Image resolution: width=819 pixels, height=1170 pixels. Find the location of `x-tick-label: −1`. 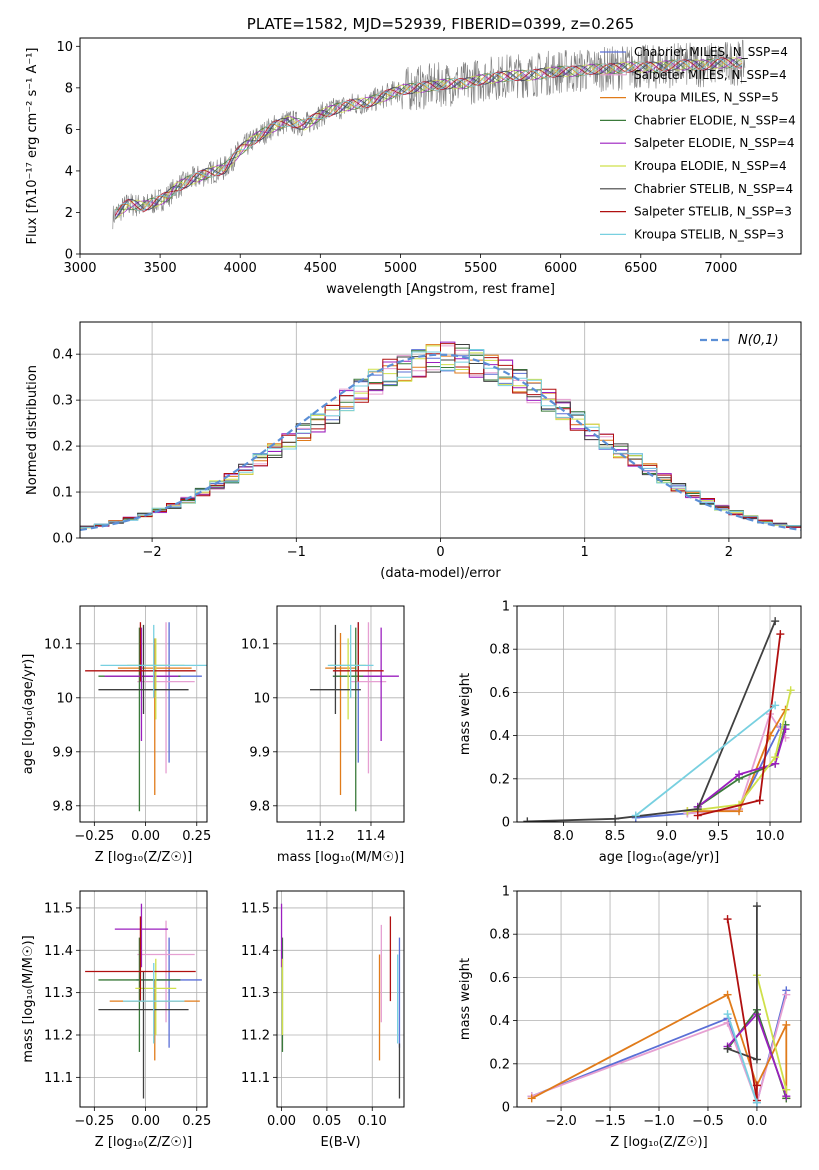

x-tick-label: −1 is located at coordinates (296, 552).